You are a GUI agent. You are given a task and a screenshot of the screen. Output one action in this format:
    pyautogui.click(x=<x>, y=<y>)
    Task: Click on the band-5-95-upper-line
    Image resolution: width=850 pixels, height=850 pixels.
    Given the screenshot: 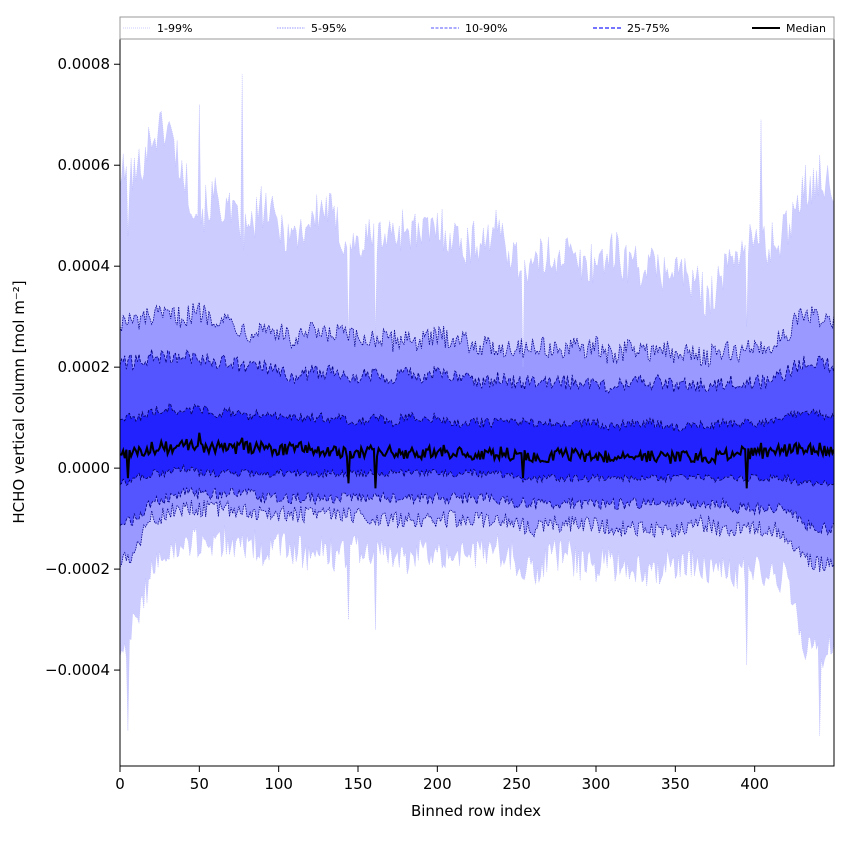 What is the action you would take?
    pyautogui.click(x=477, y=335)
    